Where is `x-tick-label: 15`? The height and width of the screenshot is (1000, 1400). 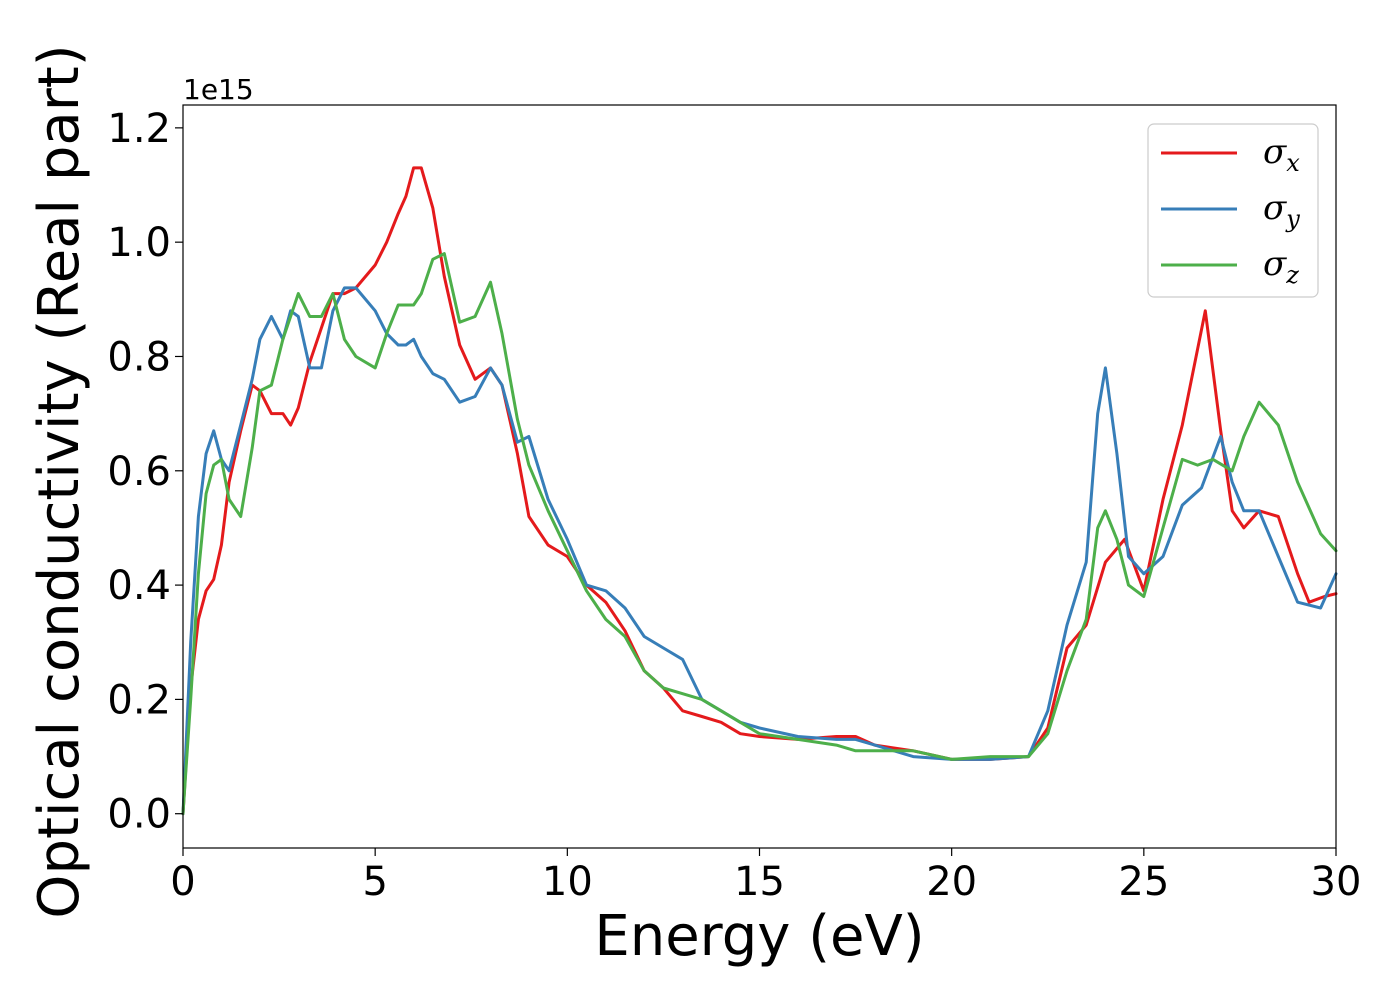 x-tick-label: 15 is located at coordinates (759, 882).